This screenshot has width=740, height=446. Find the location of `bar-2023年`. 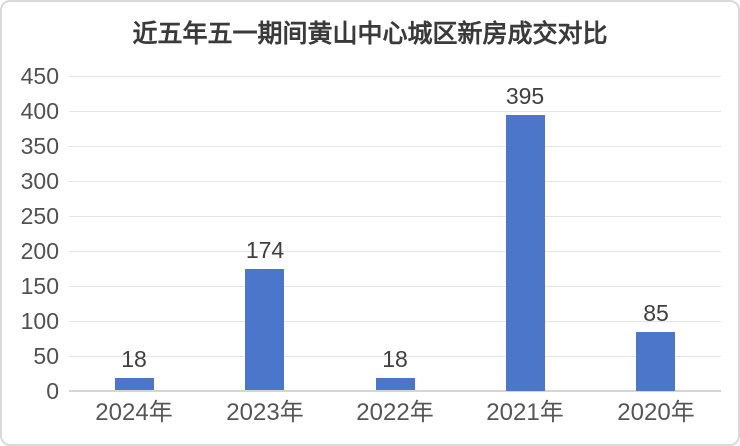

bar-2023年 is located at coordinates (264, 329).